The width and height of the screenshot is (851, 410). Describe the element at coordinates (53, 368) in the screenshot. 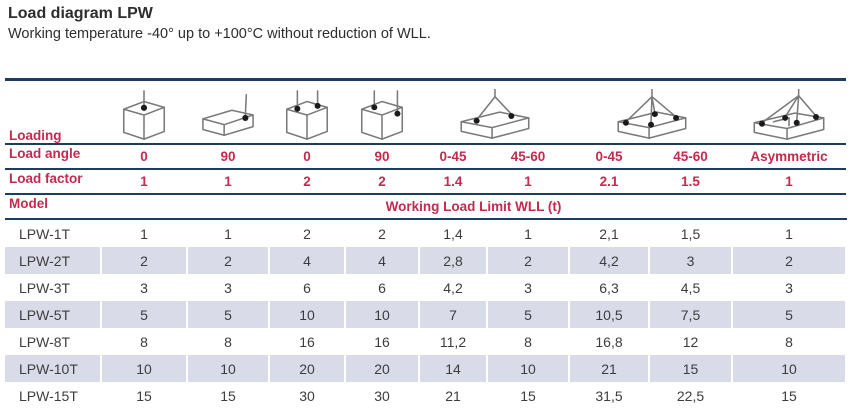

I see `model-name: LPW-10T` at that location.